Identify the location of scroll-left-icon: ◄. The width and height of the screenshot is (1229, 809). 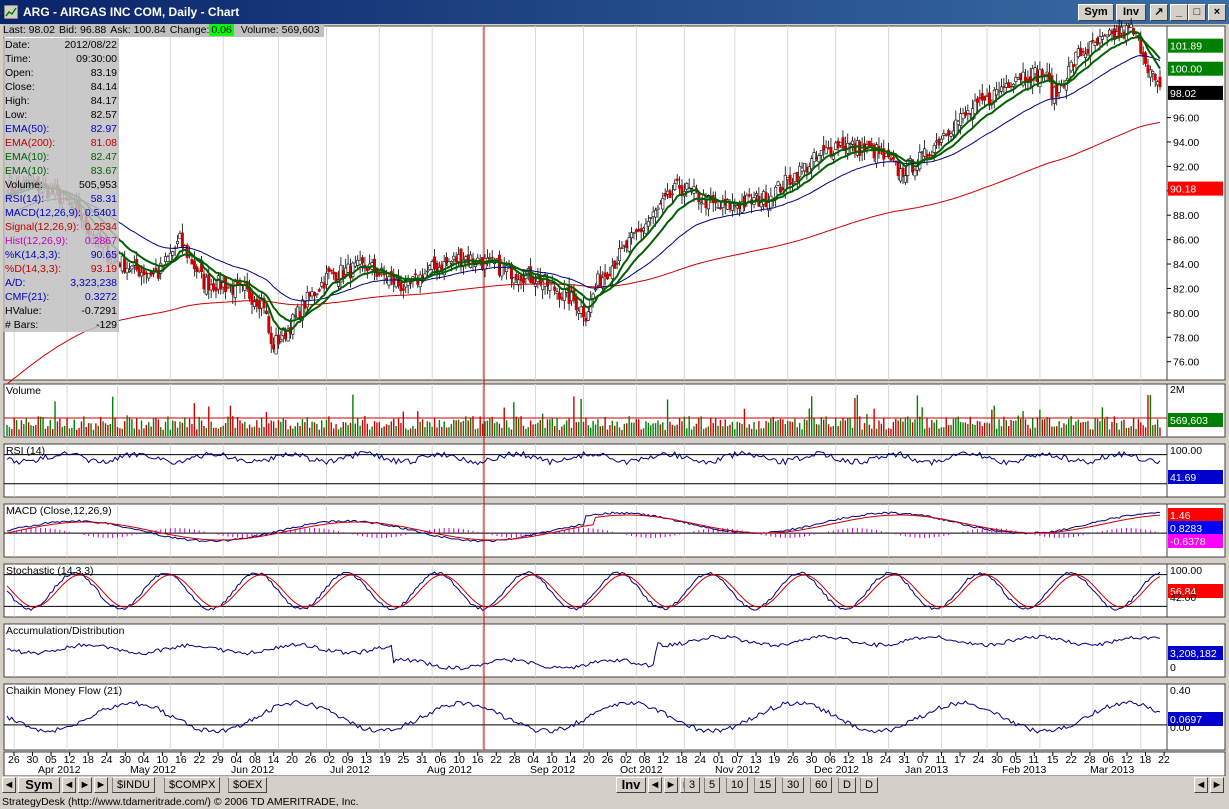
(1201, 785).